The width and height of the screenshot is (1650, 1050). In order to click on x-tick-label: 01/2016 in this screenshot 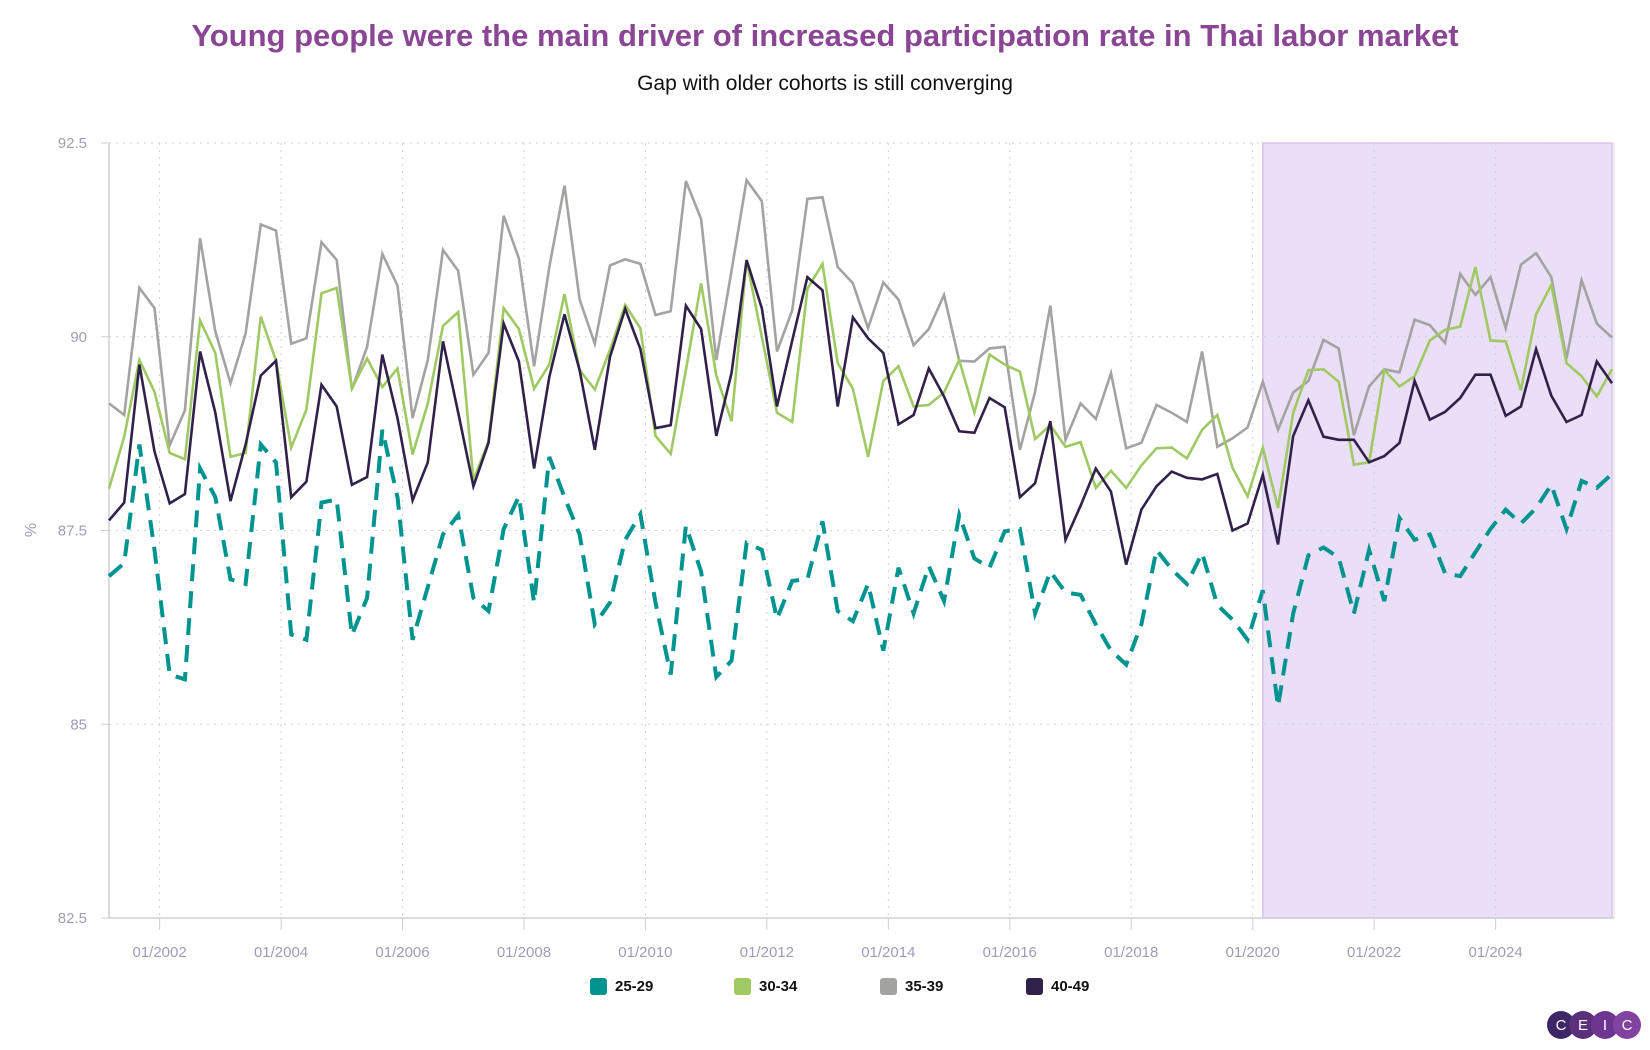, I will do `click(1010, 952)`.